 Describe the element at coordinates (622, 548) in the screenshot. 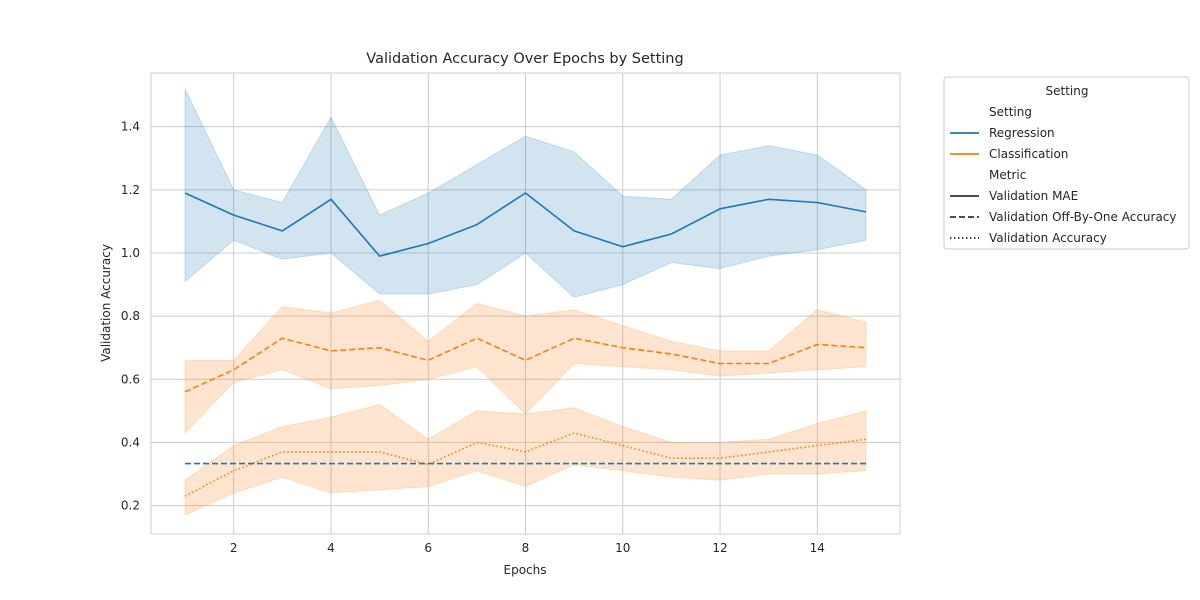

I see `x-tick-label: 10` at that location.